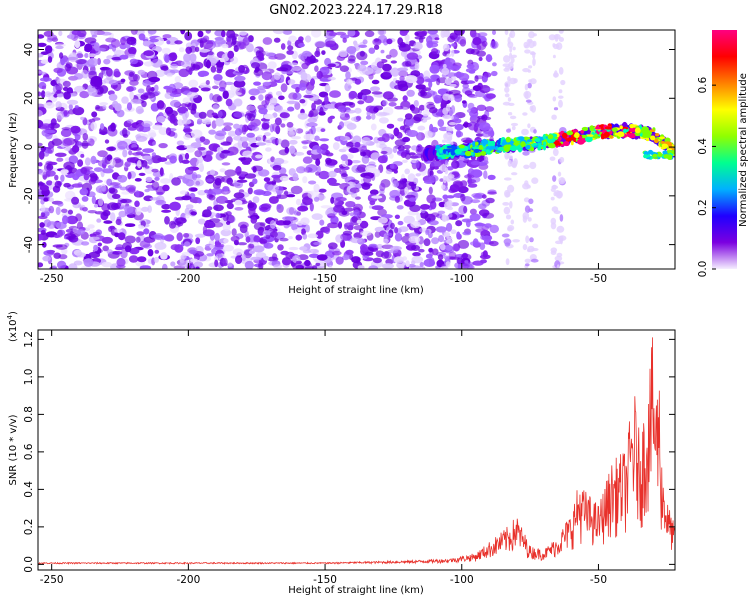 This screenshot has width=750, height=600. I want to click on spec-x-label: -250, so click(52, 279).